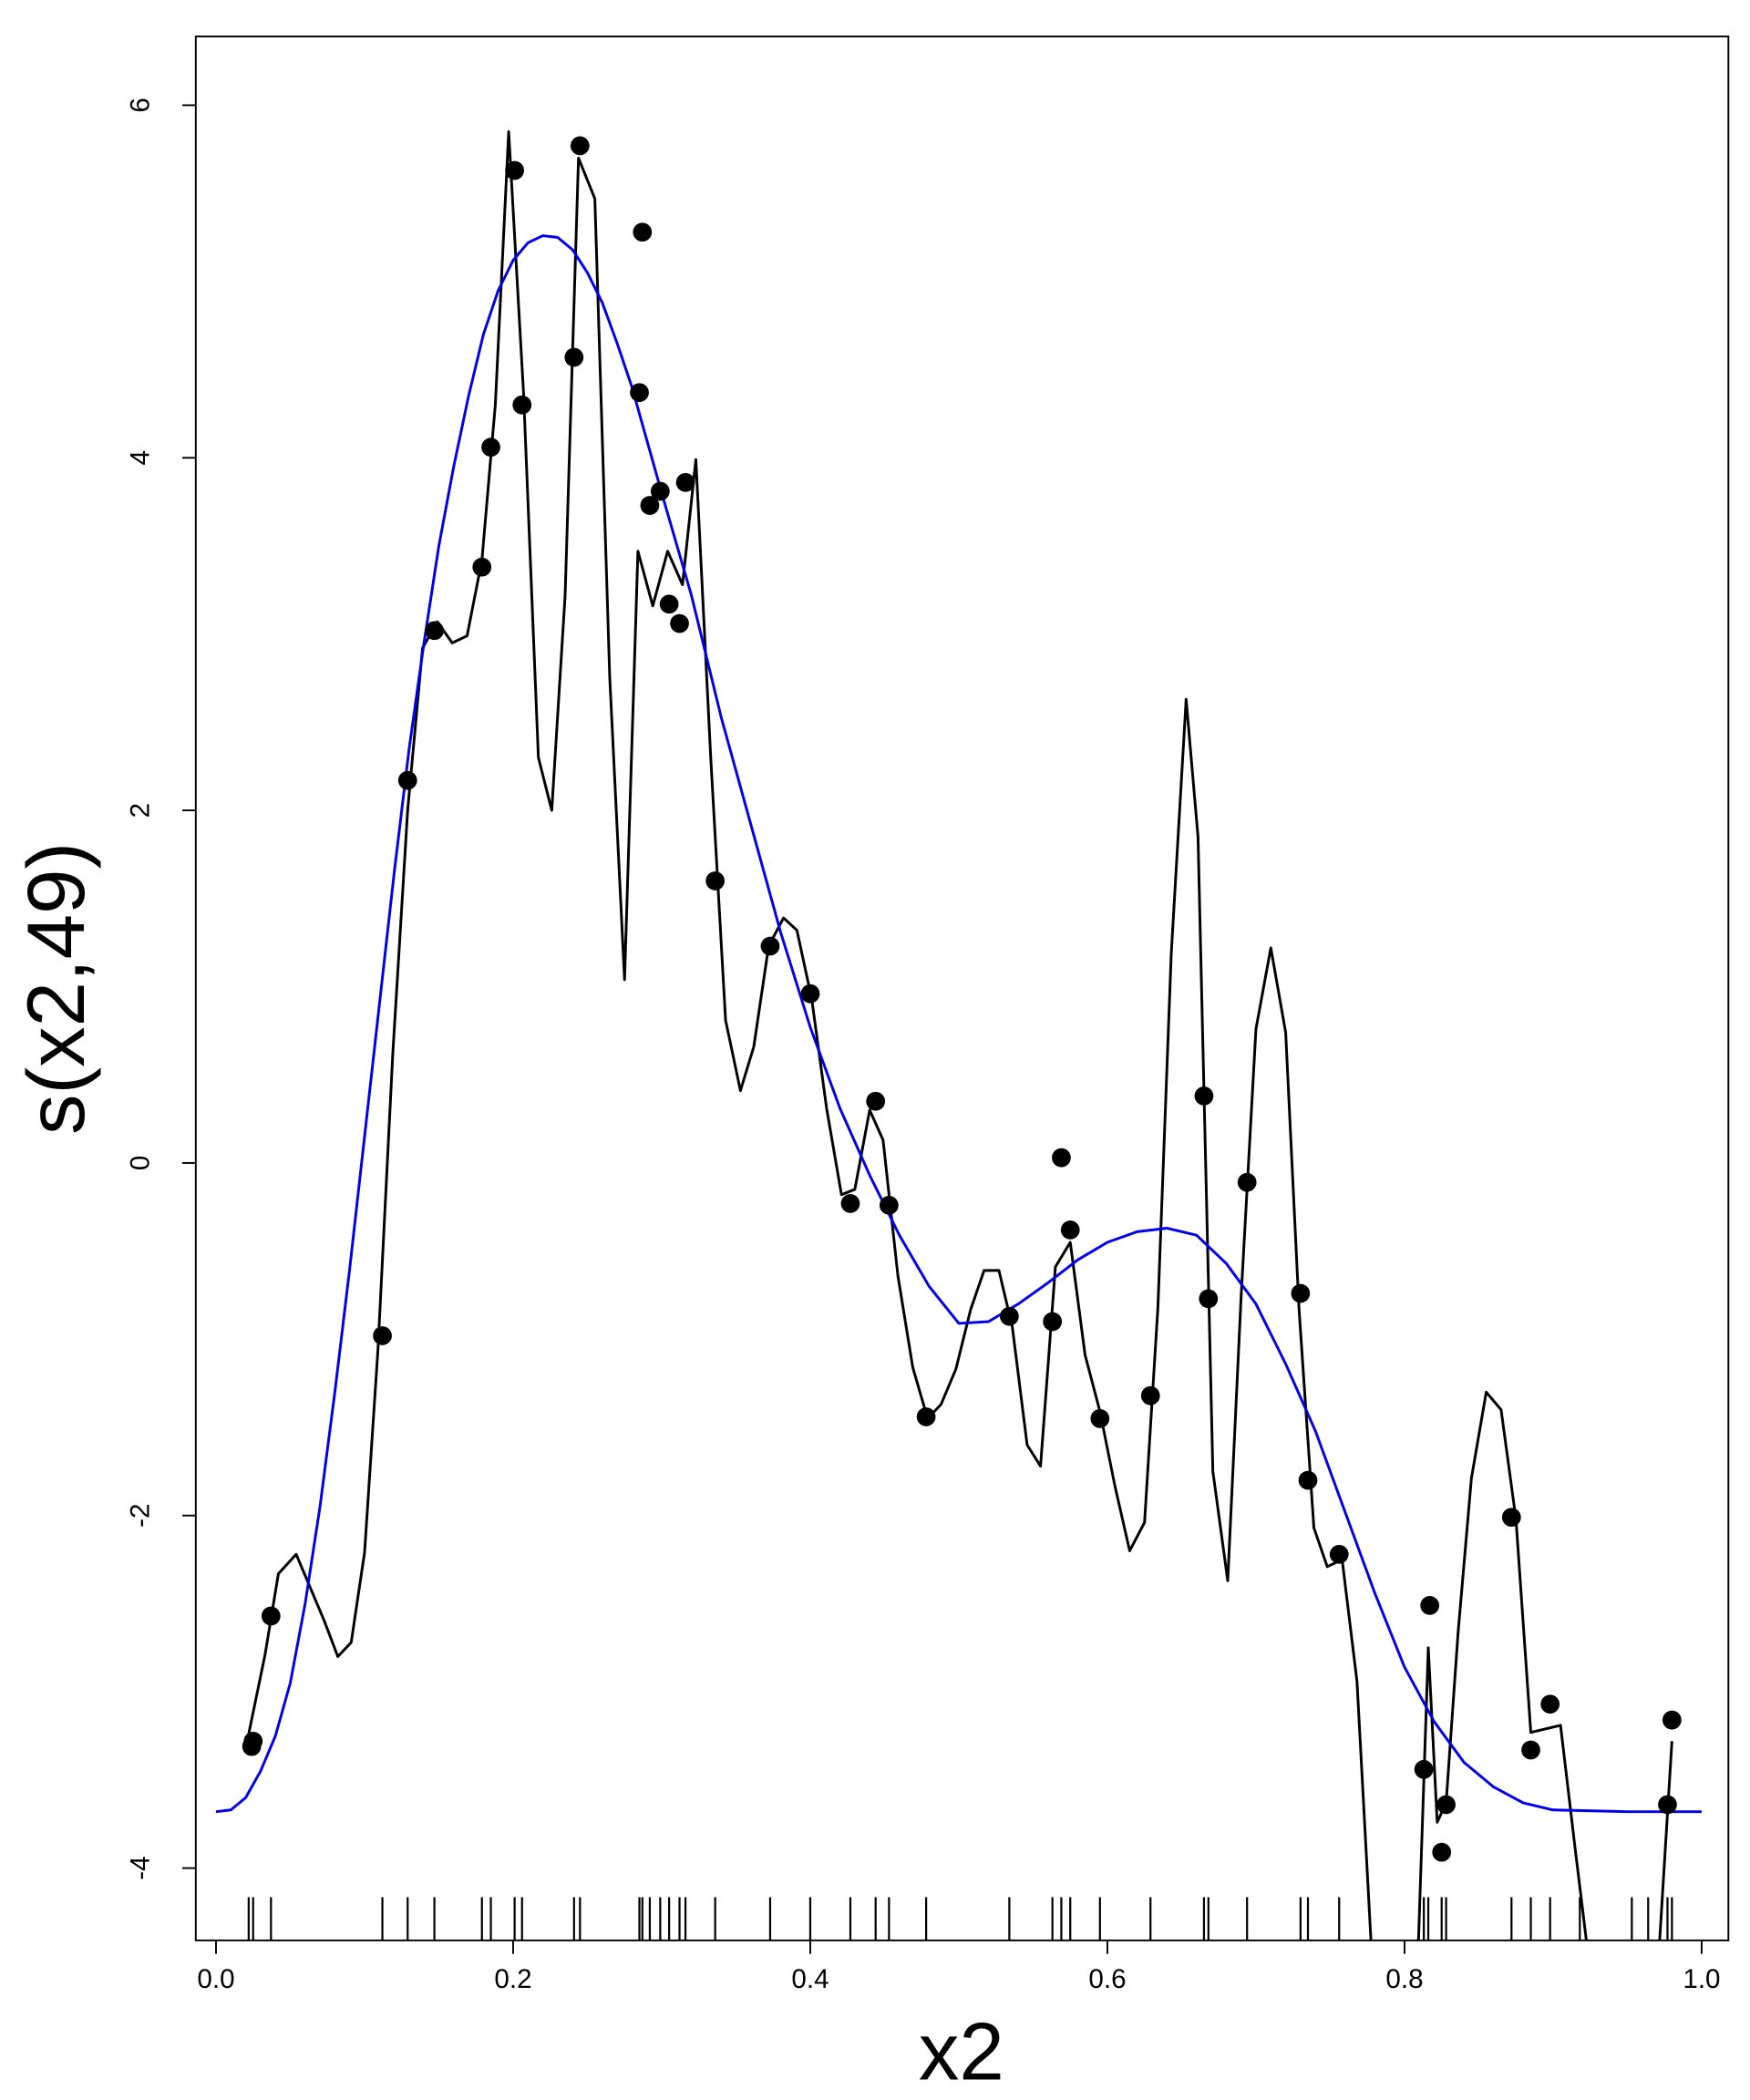 This screenshot has height=2100, width=1750. I want to click on x-tick-label: 0.6, so click(1107, 1979).